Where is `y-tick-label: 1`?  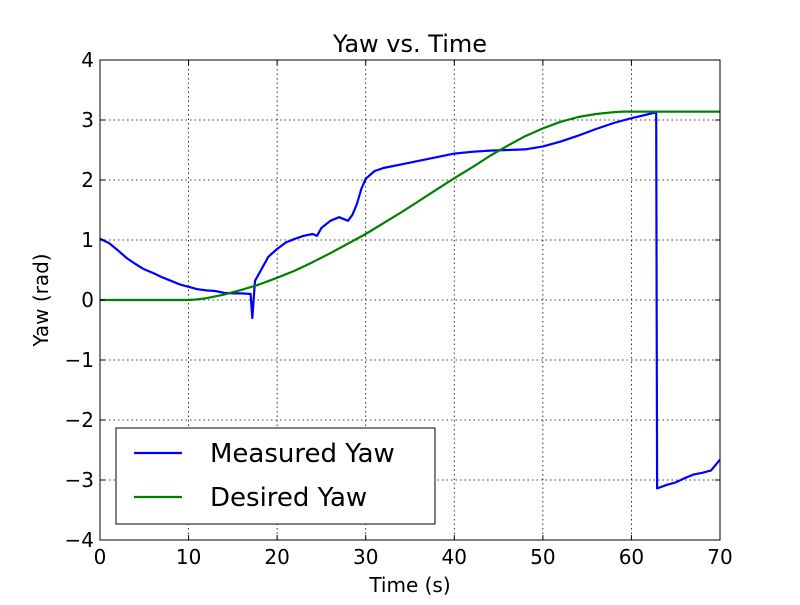 y-tick-label: 1 is located at coordinates (87, 240).